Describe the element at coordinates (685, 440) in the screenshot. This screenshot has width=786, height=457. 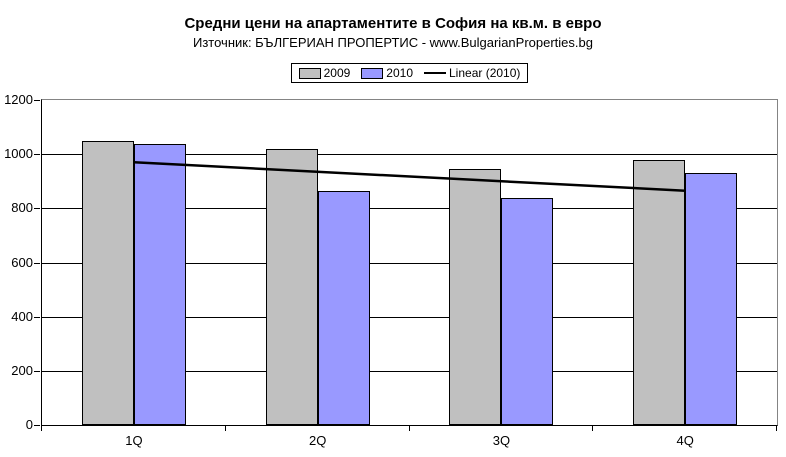
I see `x-axis-label-4q: 4Q` at that location.